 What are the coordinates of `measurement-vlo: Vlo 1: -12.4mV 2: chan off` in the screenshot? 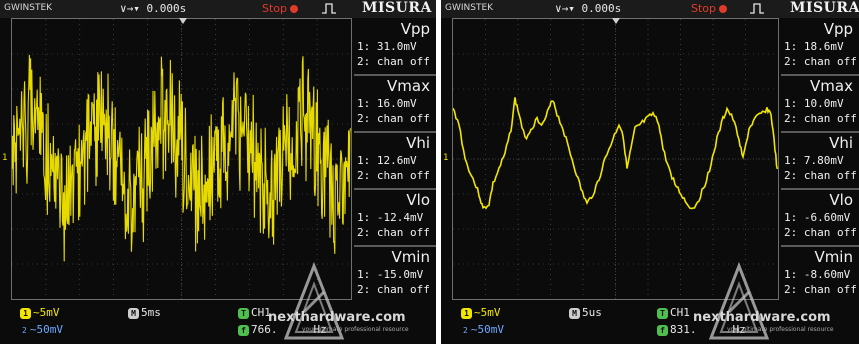 It's located at (395, 218).